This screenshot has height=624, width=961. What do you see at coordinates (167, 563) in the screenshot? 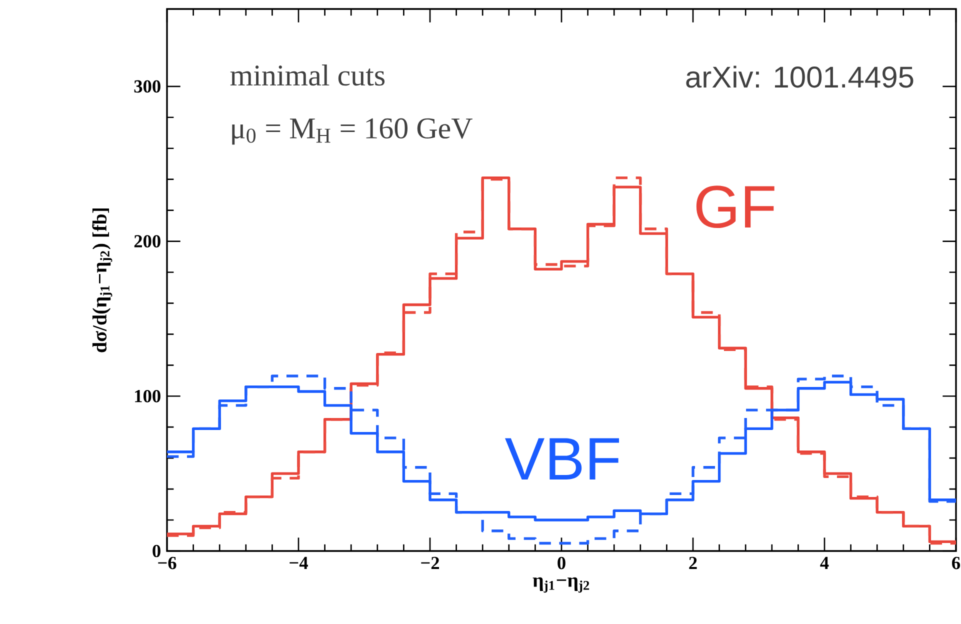
I see `x-tick-label: −6` at bounding box center [167, 563].